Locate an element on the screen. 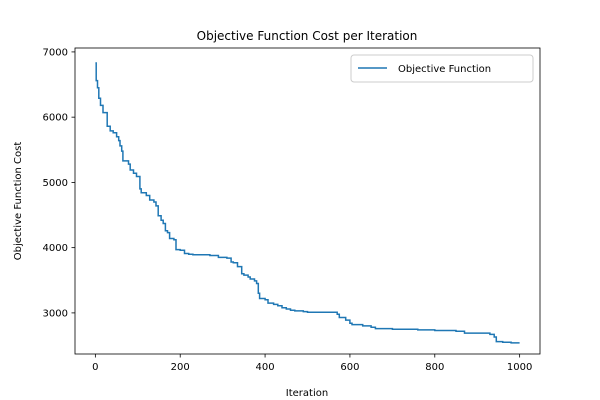 The width and height of the screenshot is (600, 400). legend-box is located at coordinates (442, 68).